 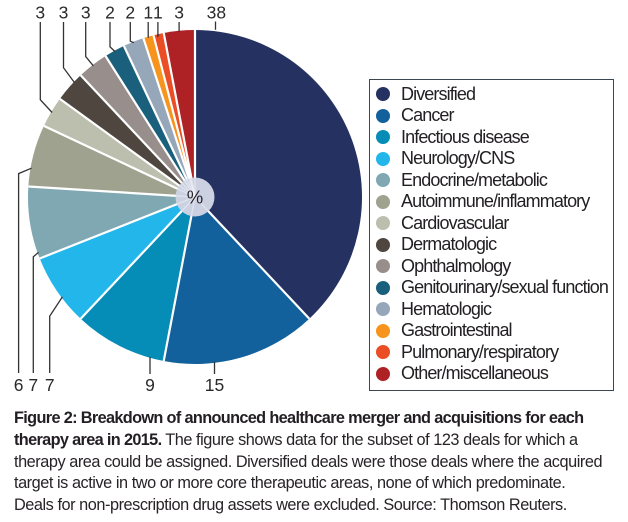 What do you see at coordinates (19, 385) in the screenshot?
I see `svg-text: 6` at bounding box center [19, 385].